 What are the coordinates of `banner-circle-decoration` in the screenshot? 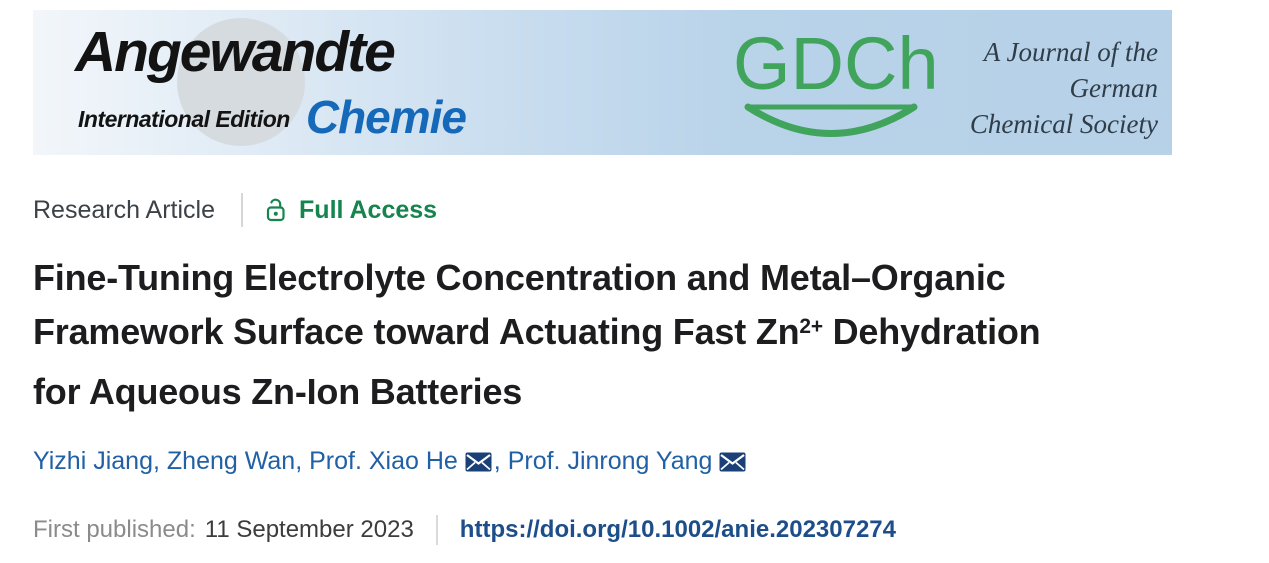 It's located at (241, 82).